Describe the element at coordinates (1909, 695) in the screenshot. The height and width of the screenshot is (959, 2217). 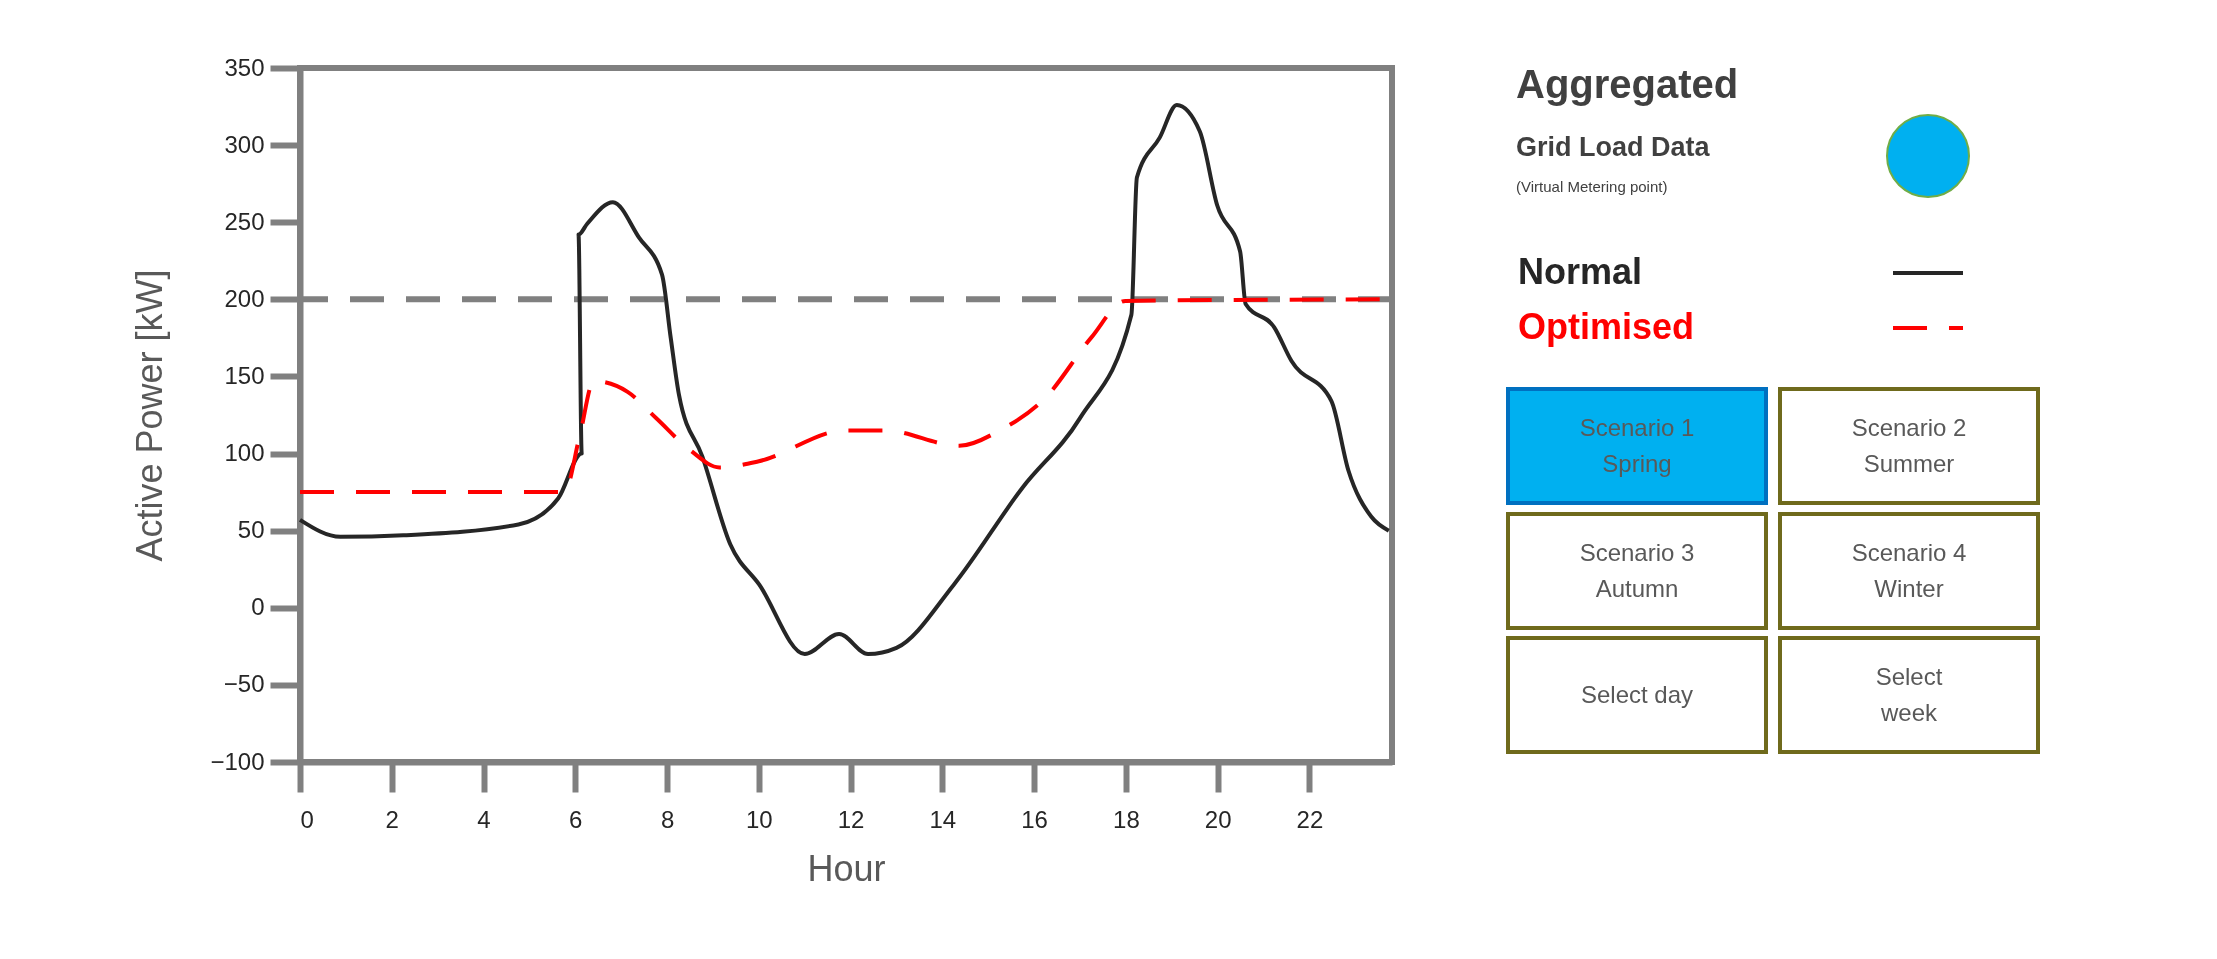
I see `text: Select week` at that location.